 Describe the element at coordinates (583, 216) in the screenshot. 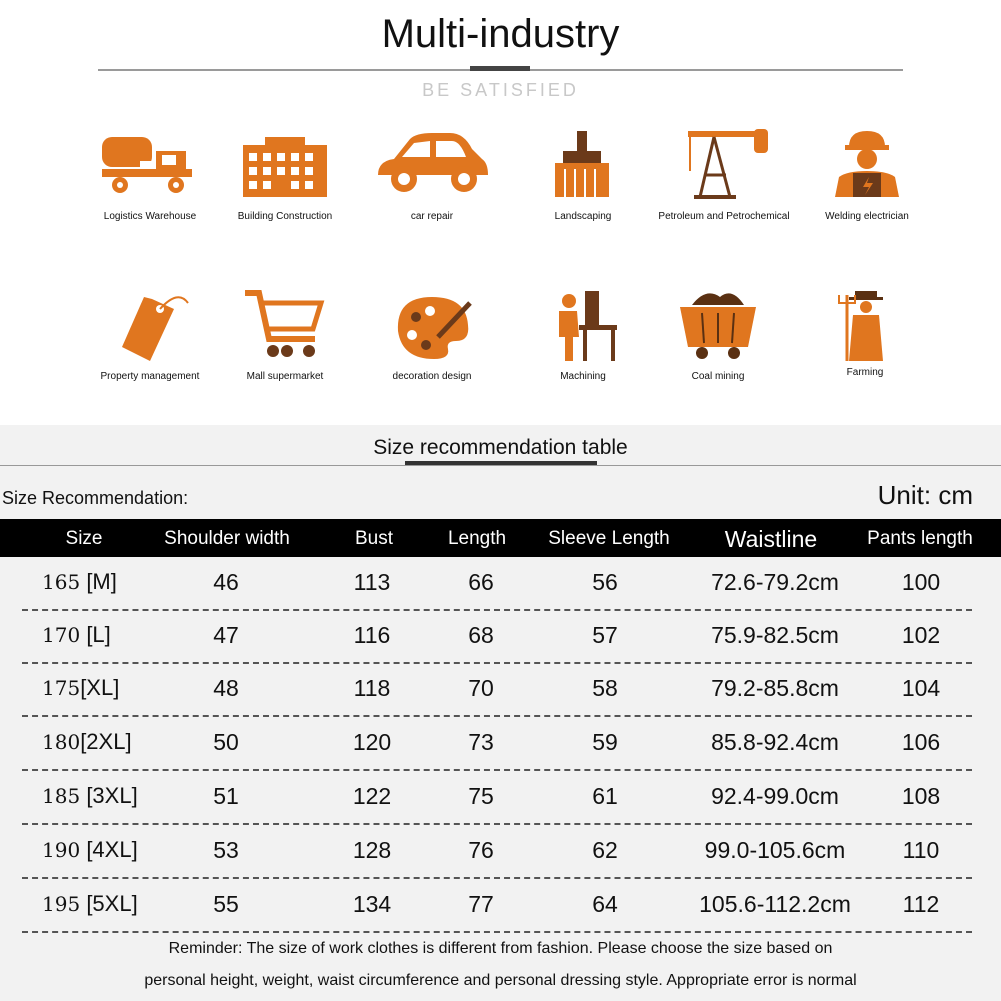

I see `industry-label: Landscaping` at that location.